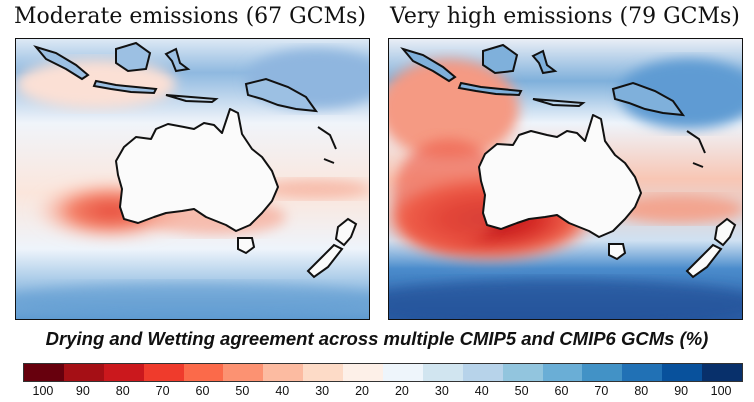  What do you see at coordinates (454, 109) in the screenshot?
I see `dry-zone-northwest` at bounding box center [454, 109].